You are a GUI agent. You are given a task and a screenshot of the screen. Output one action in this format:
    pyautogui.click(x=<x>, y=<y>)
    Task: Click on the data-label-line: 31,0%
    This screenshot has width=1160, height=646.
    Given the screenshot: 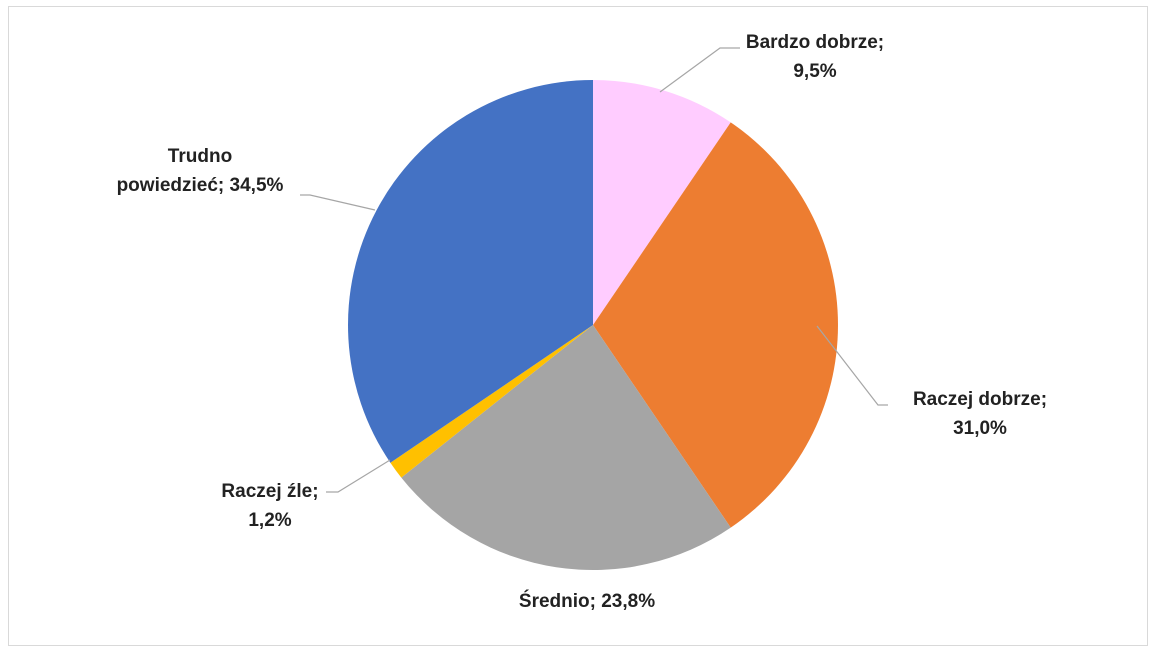 What is the action you would take?
    pyautogui.click(x=980, y=428)
    